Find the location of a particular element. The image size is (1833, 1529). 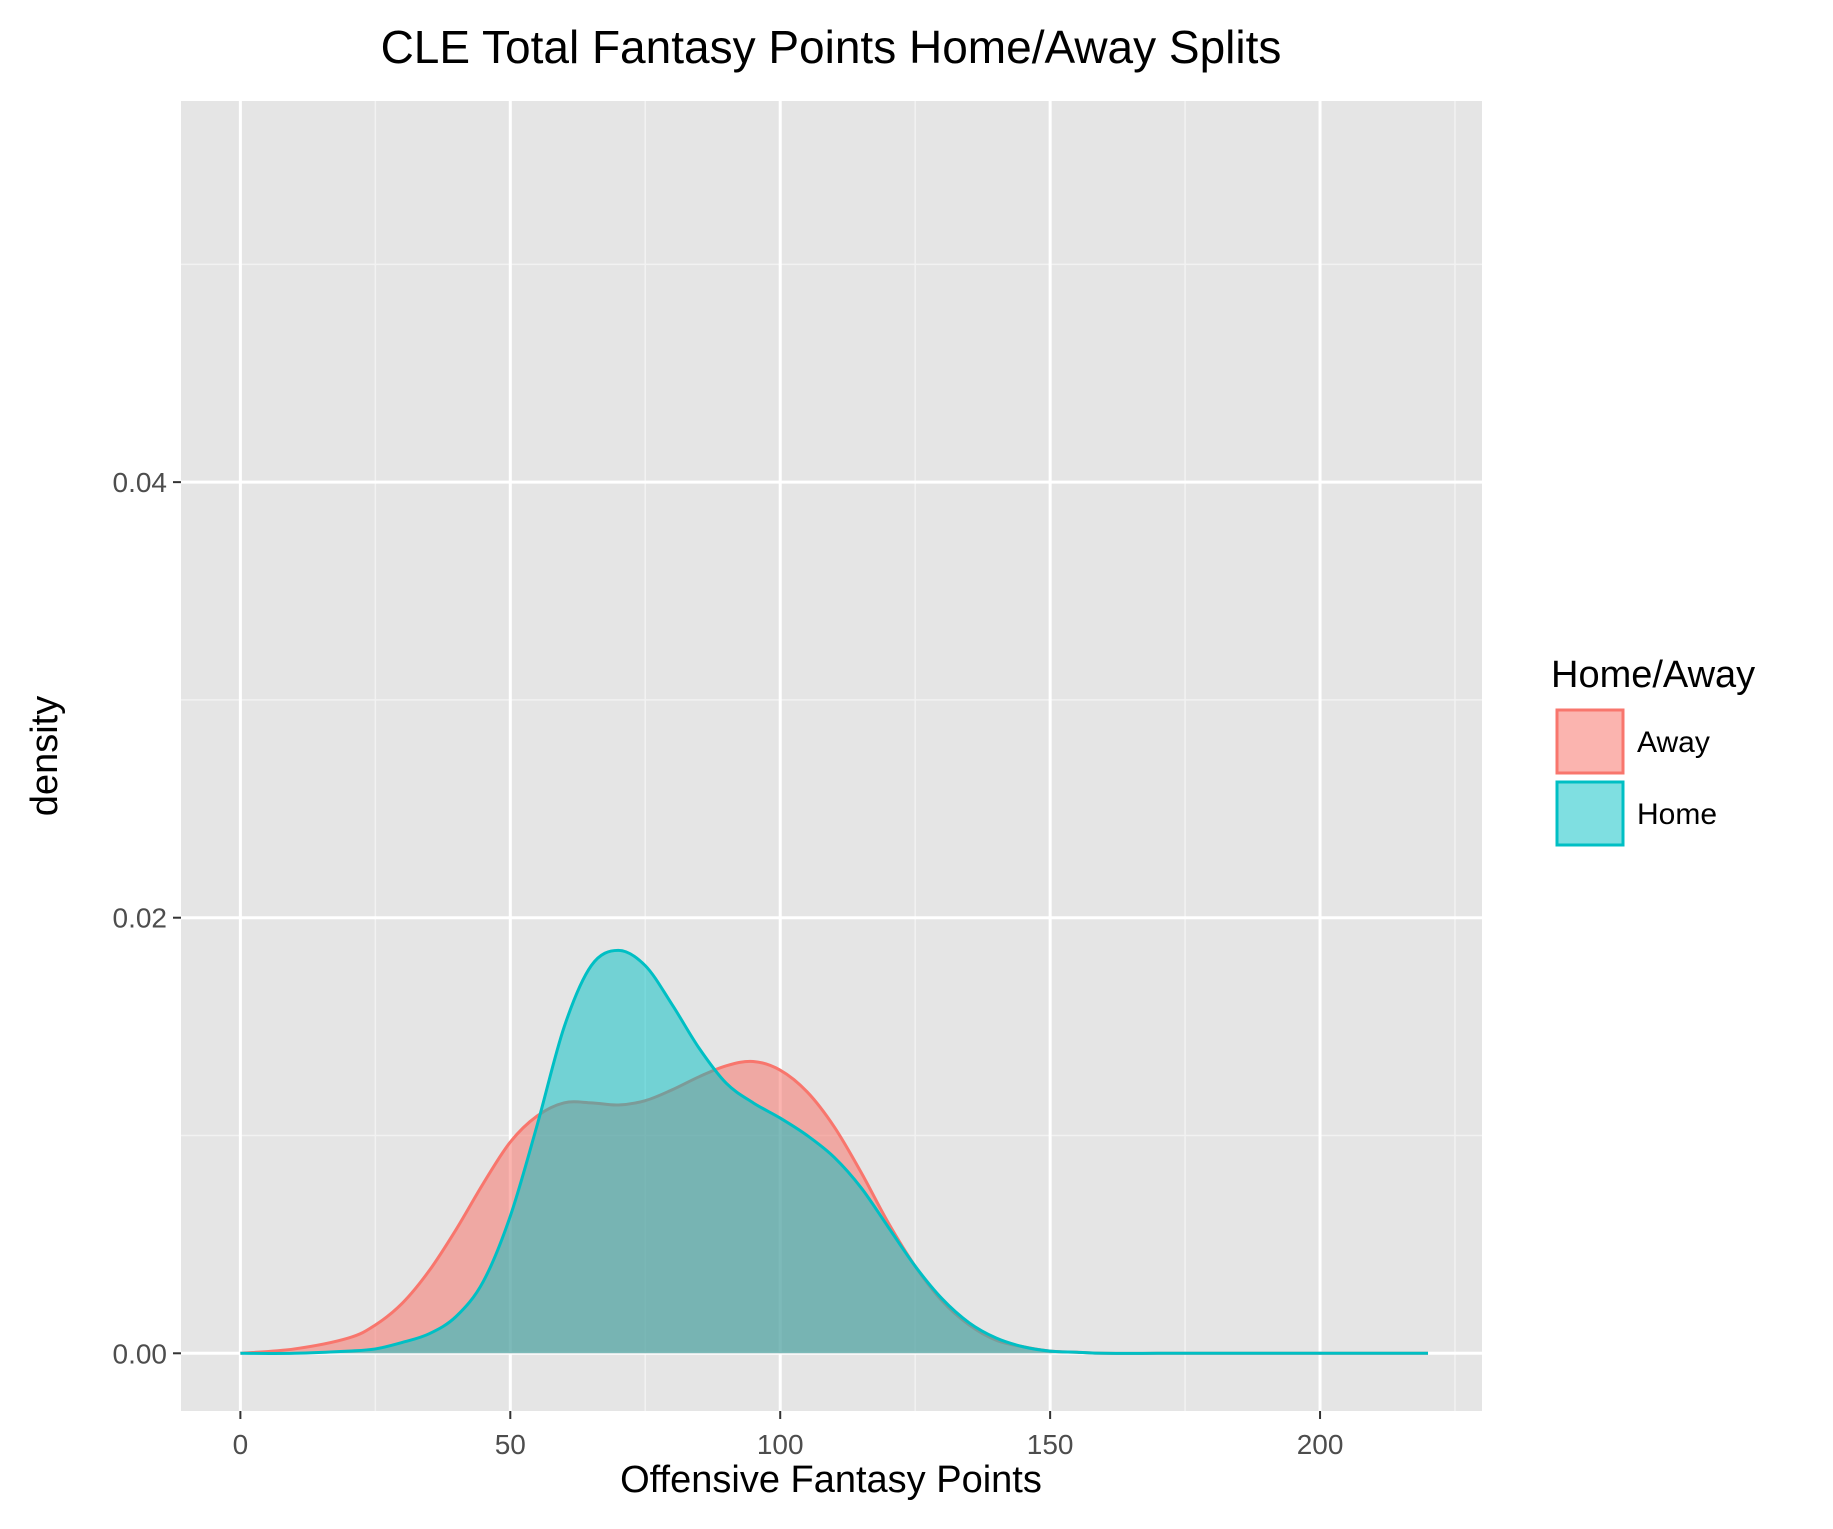

legend-label-away: Away is located at coordinates (1673, 742).